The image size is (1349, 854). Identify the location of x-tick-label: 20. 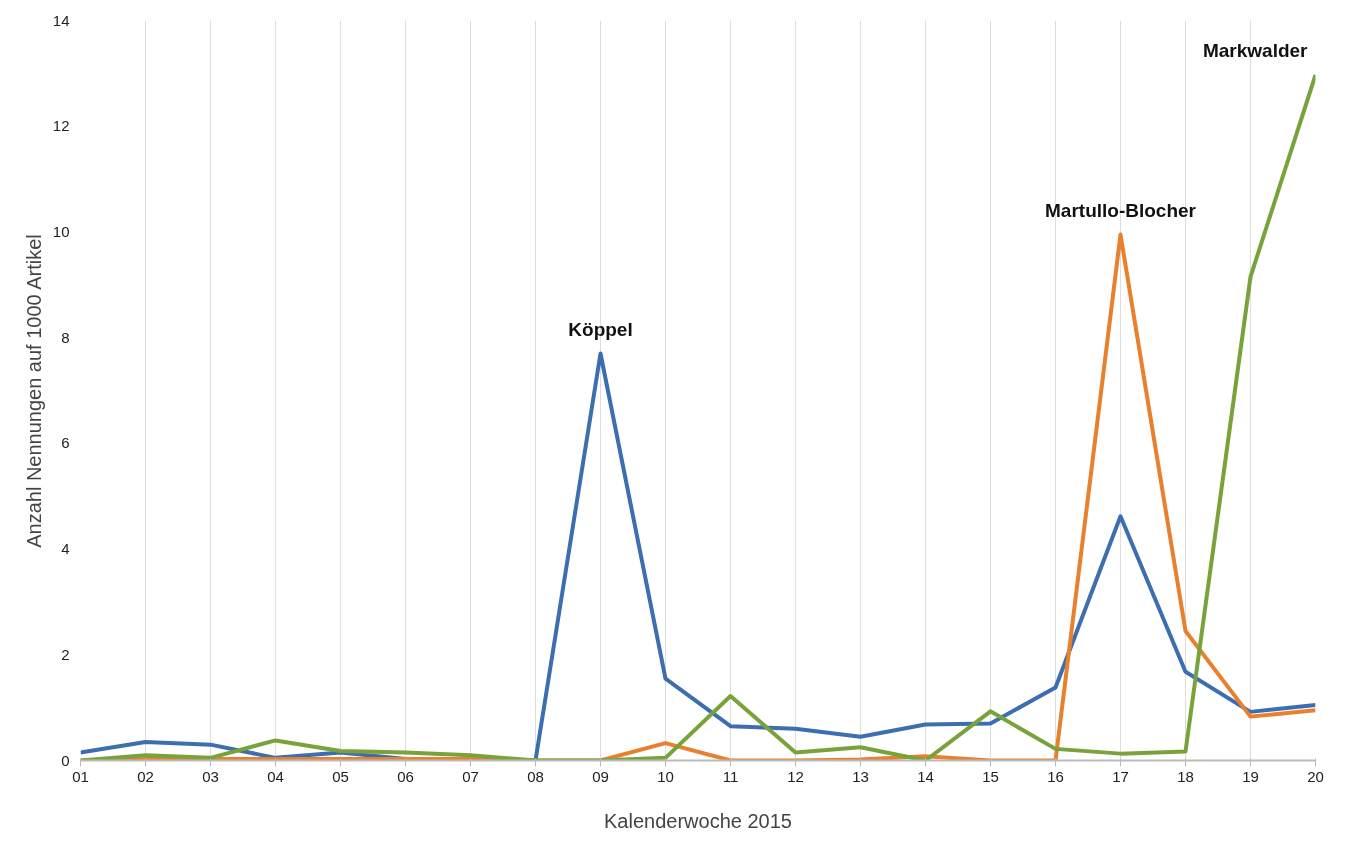
(1315, 776).